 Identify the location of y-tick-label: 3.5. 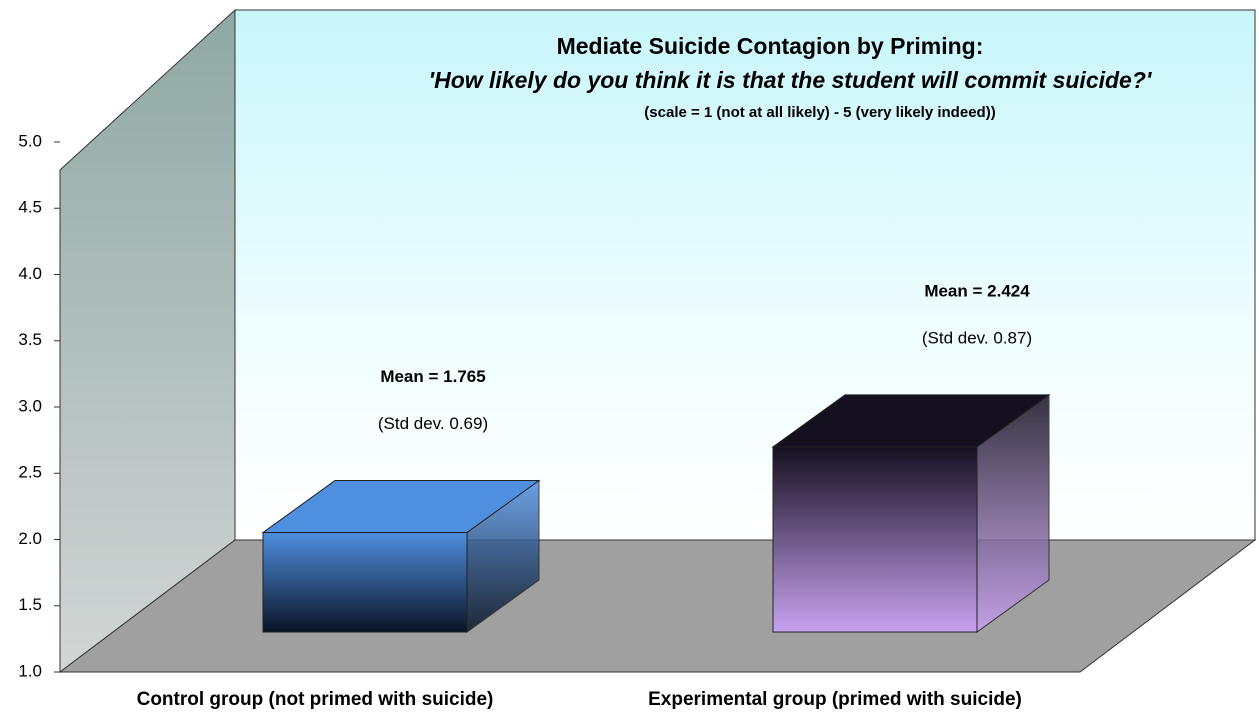
(30, 339).